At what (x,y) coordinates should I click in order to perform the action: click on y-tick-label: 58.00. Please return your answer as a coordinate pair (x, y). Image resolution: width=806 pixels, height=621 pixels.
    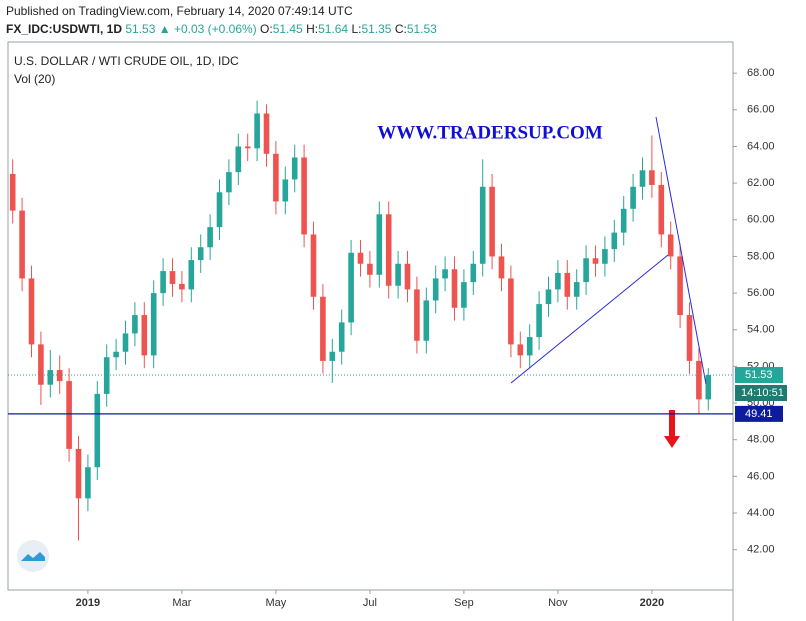
    Looking at the image, I should click on (761, 256).